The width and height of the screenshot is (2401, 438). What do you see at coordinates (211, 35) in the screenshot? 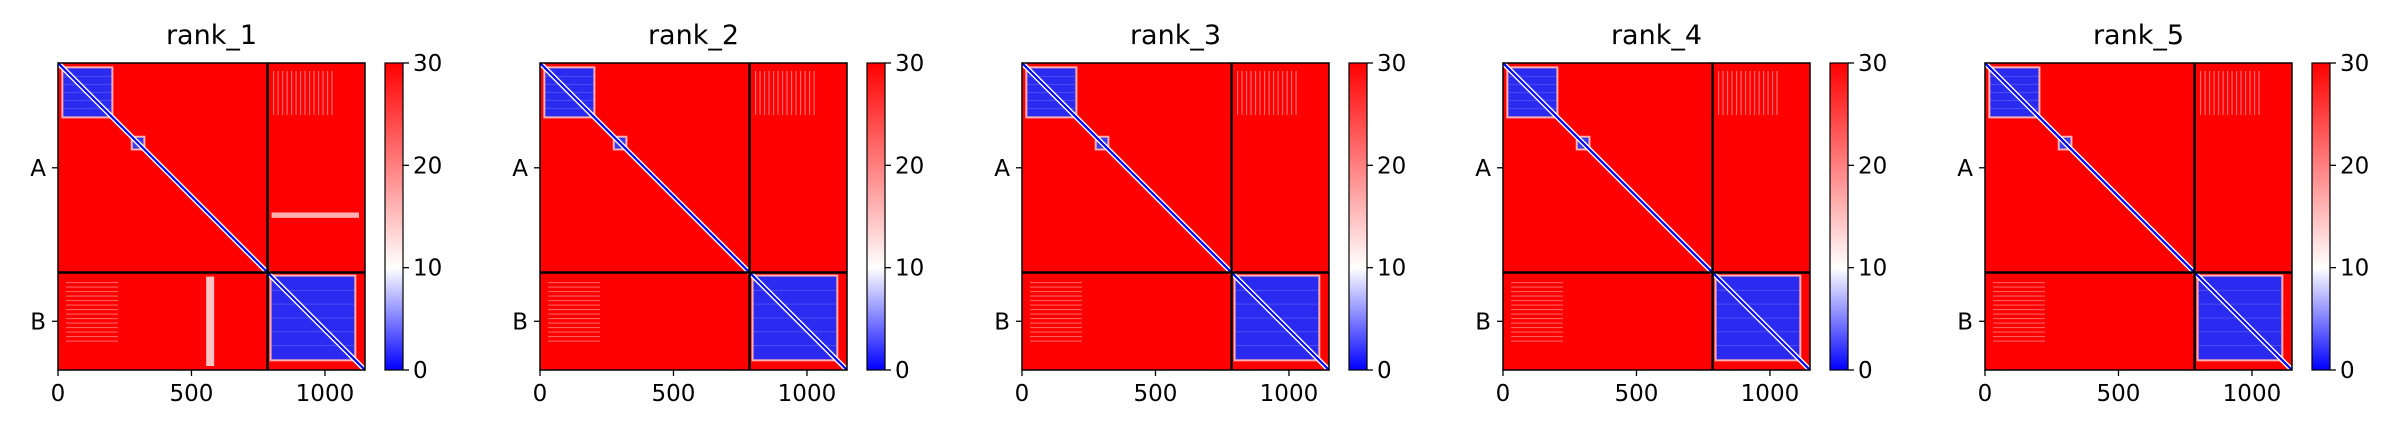
I see `panel-title: rank_1` at bounding box center [211, 35].